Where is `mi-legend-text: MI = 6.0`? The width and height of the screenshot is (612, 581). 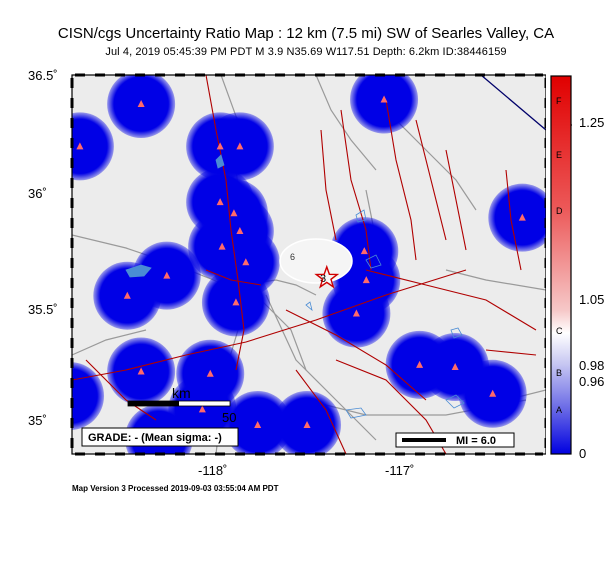 mi-legend-text: MI = 6.0 is located at coordinates (476, 441).